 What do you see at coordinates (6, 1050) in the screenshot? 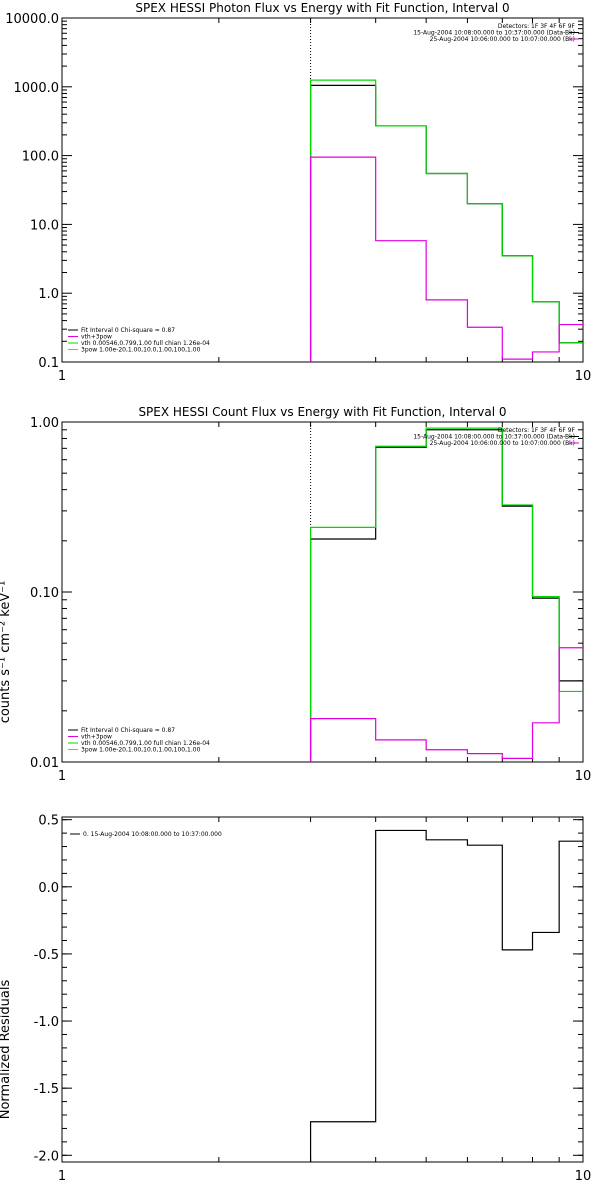
I see `y-axis-label: Normalized Residuals` at bounding box center [6, 1050].